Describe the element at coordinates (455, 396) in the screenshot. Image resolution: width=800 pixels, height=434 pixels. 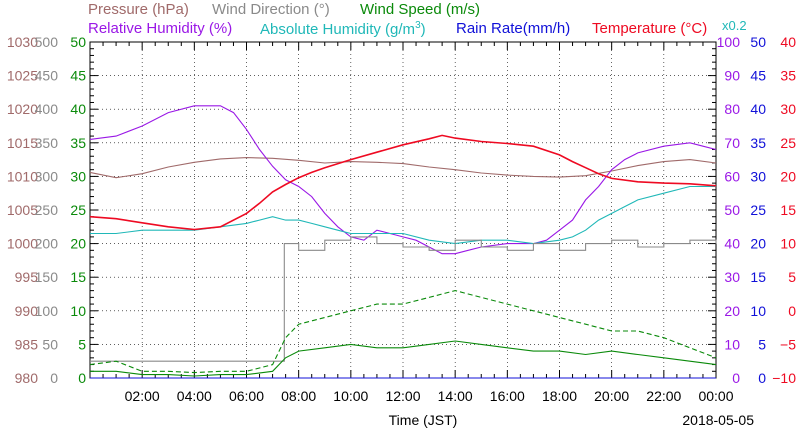
I see `x-tick-label: 14:00` at that location.